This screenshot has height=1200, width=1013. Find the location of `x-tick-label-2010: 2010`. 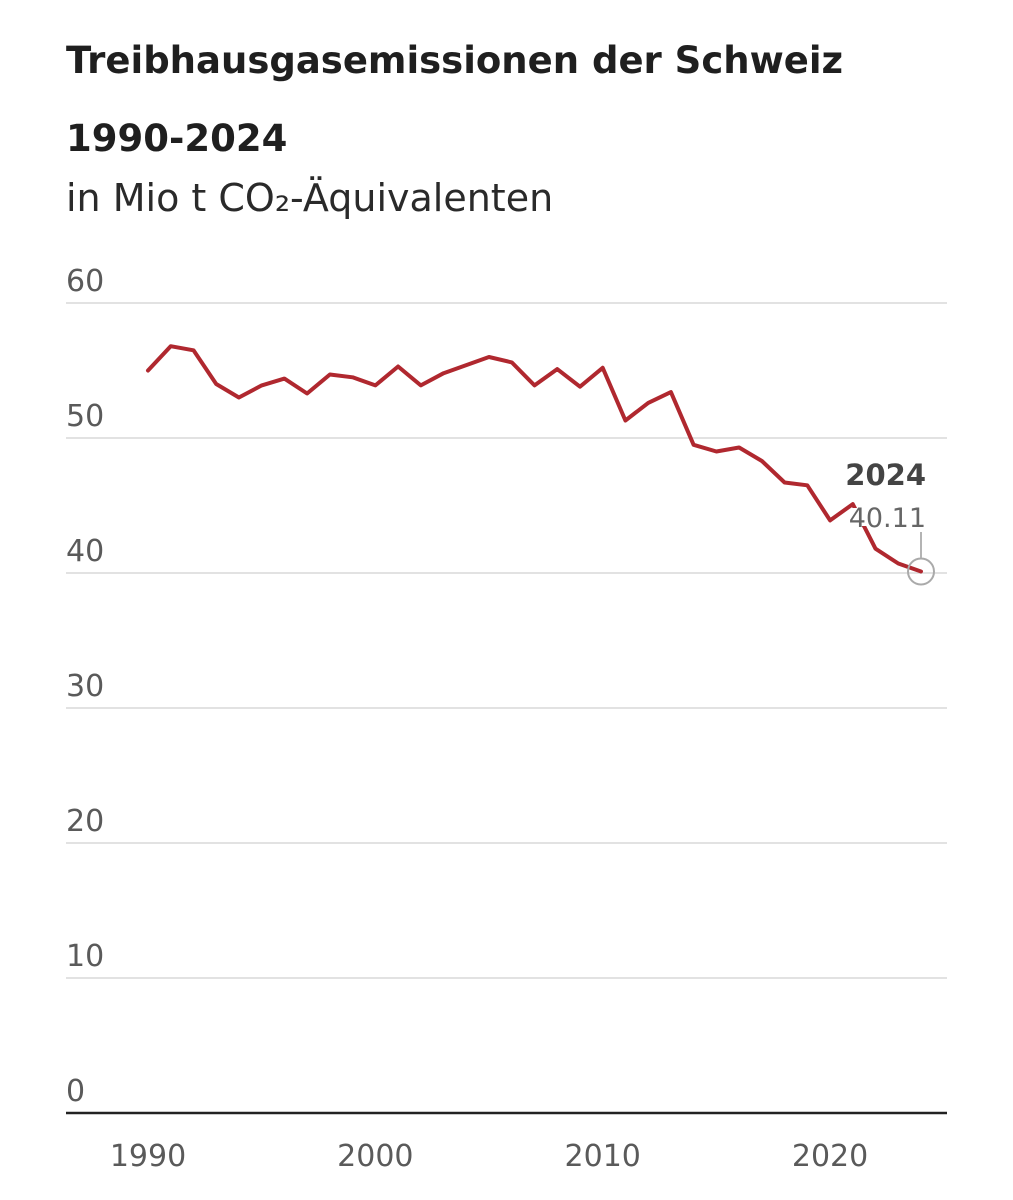

x-tick-label-2010: 2010 is located at coordinates (603, 1156).